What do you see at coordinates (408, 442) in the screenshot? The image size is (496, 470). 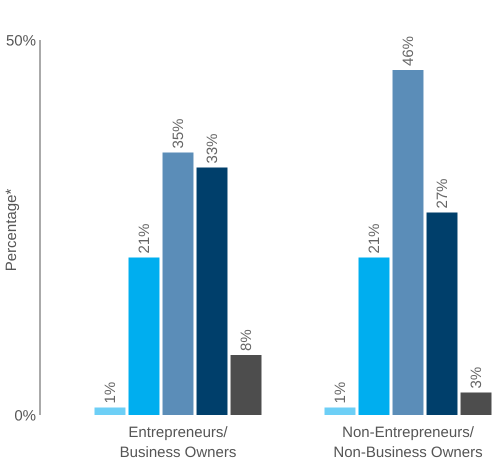 I see `x-tick-label: Non-Entrepreneurs/ Non-Business Owners` at bounding box center [408, 442].